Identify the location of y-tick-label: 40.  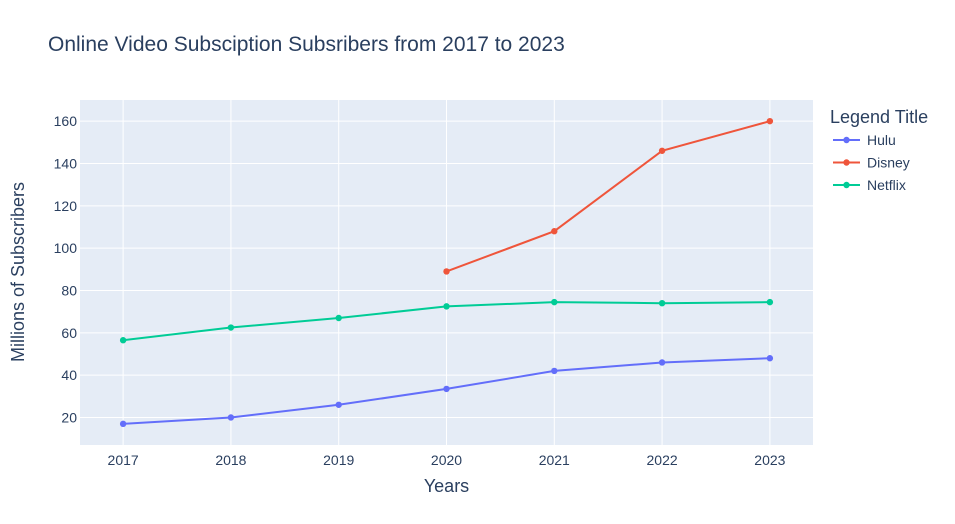
(69, 375).